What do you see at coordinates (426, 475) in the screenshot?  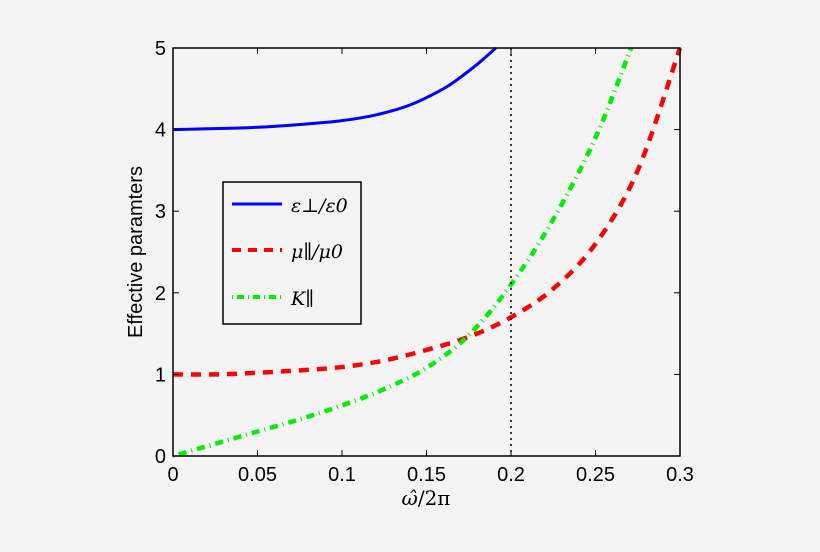 I see `x-tick-label: 0.15` at bounding box center [426, 475].